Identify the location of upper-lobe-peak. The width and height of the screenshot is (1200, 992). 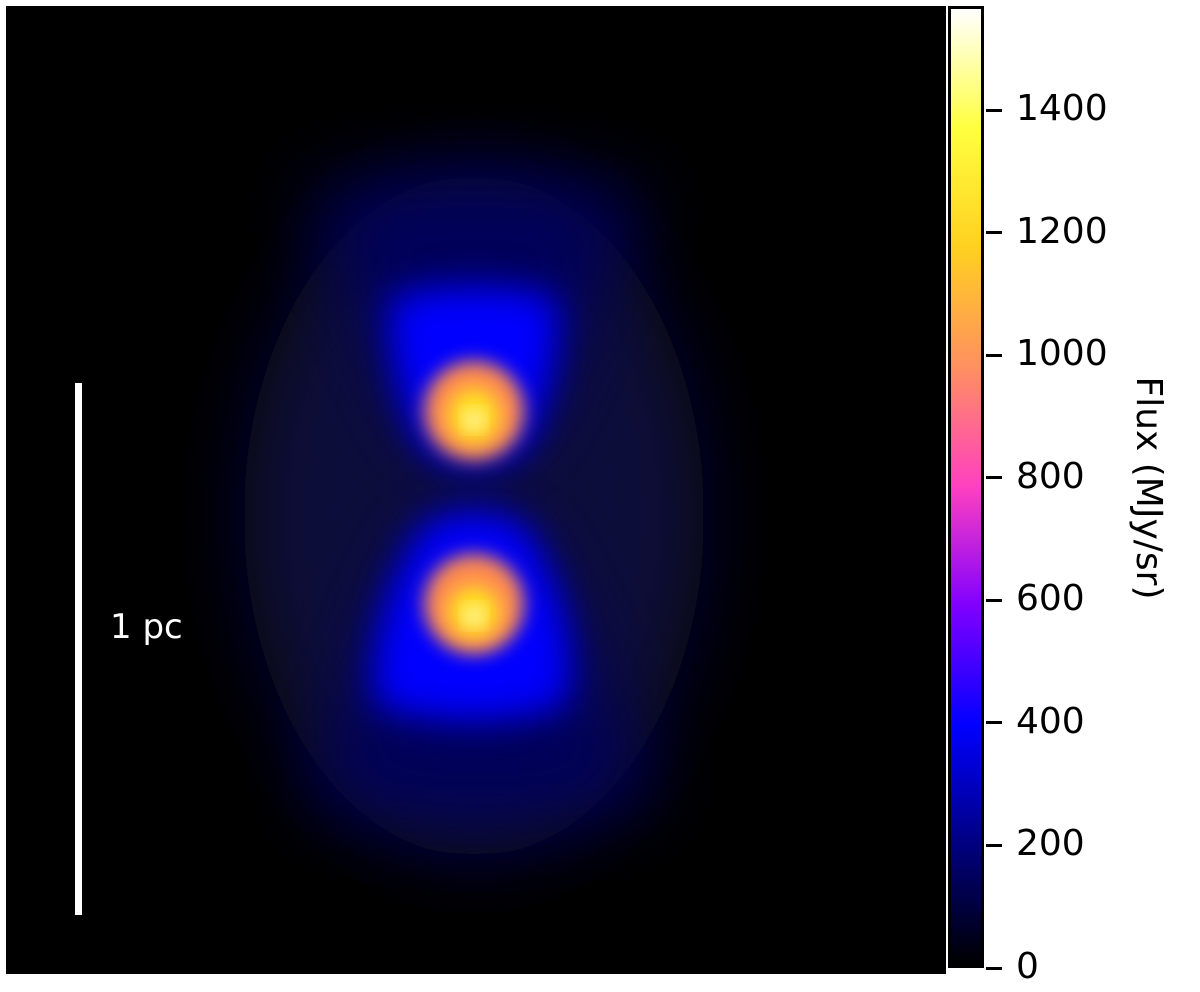
(474, 420).